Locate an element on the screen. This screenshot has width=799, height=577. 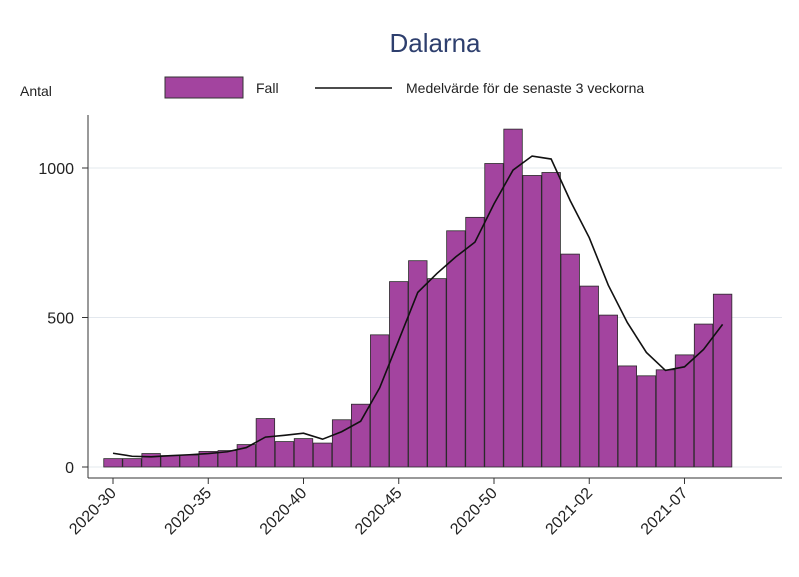
x-tick-label: 2020-50 is located at coordinates (474, 512).